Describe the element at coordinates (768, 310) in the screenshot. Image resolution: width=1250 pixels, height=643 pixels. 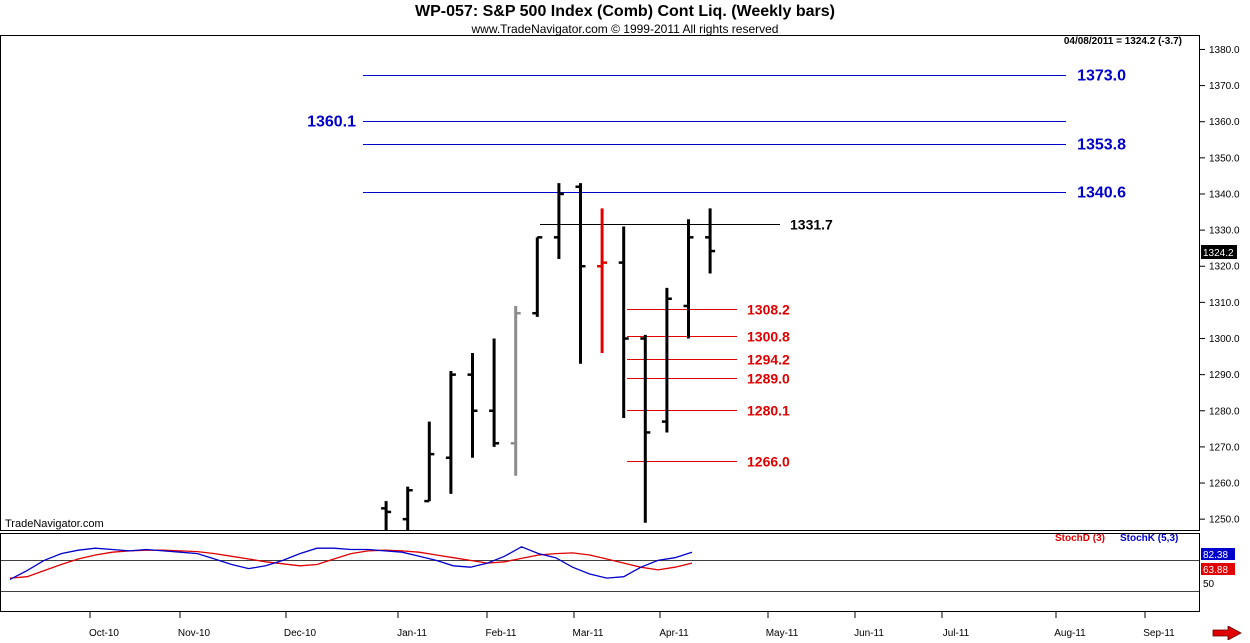
I see `level-label: 1308.2` at that location.